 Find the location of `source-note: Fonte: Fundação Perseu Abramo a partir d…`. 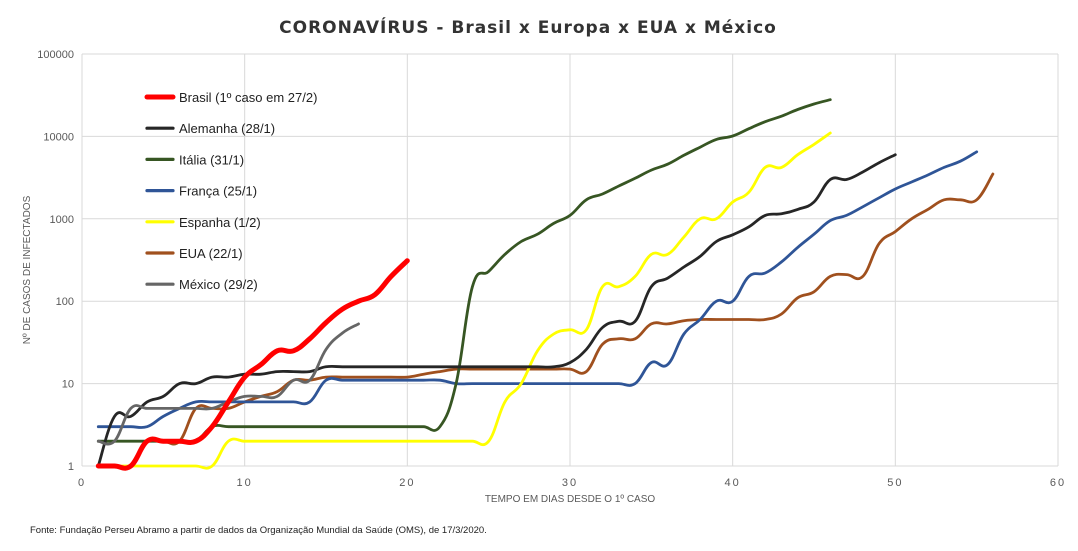

source-note: Fonte: Fundação Perseu Abramo a partir d… is located at coordinates (258, 530).